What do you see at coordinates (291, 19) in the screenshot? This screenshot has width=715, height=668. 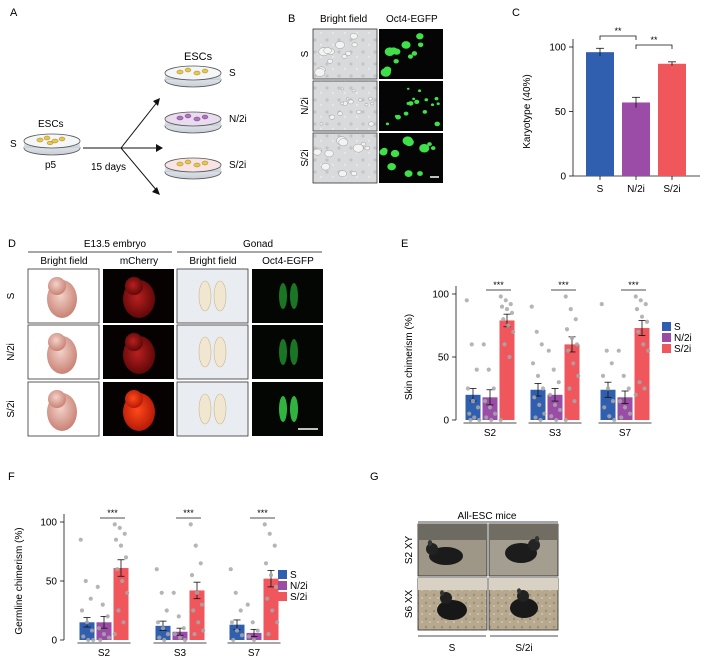 I see `panel-letter-b: B` at bounding box center [291, 19].